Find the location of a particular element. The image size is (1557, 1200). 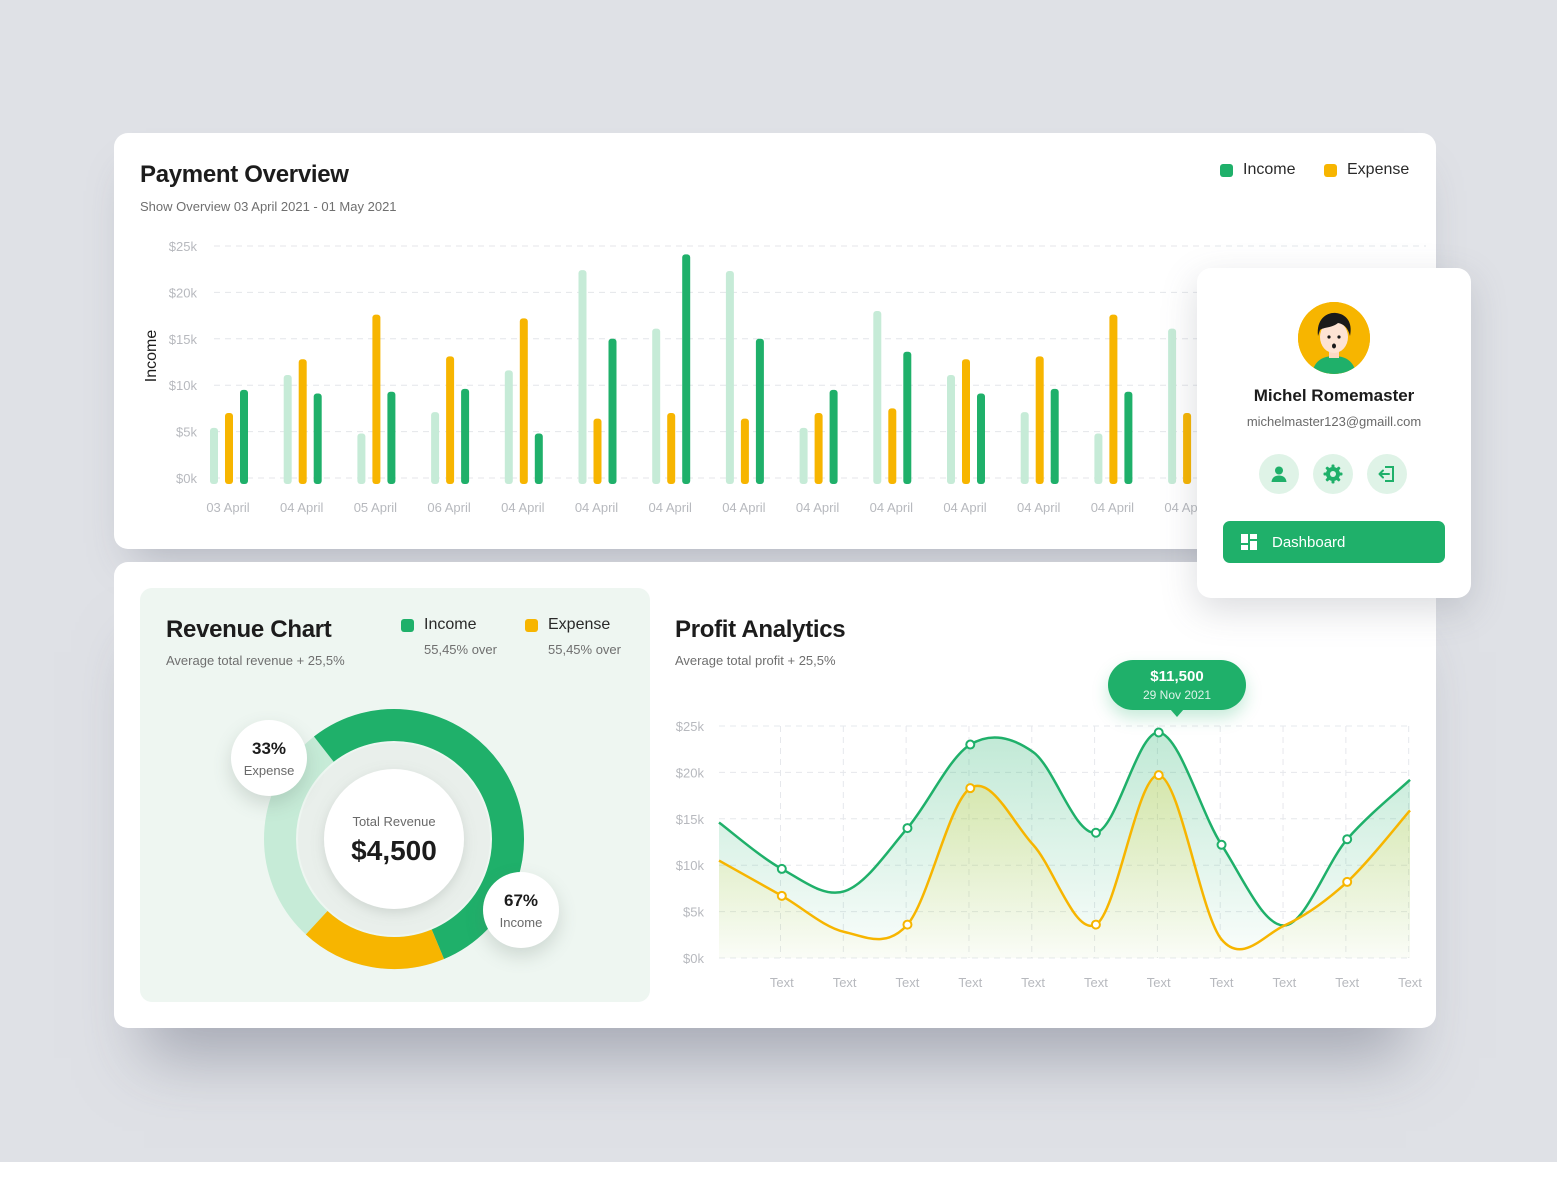

bar-y-tick-label: $5k is located at coordinates (186, 432).